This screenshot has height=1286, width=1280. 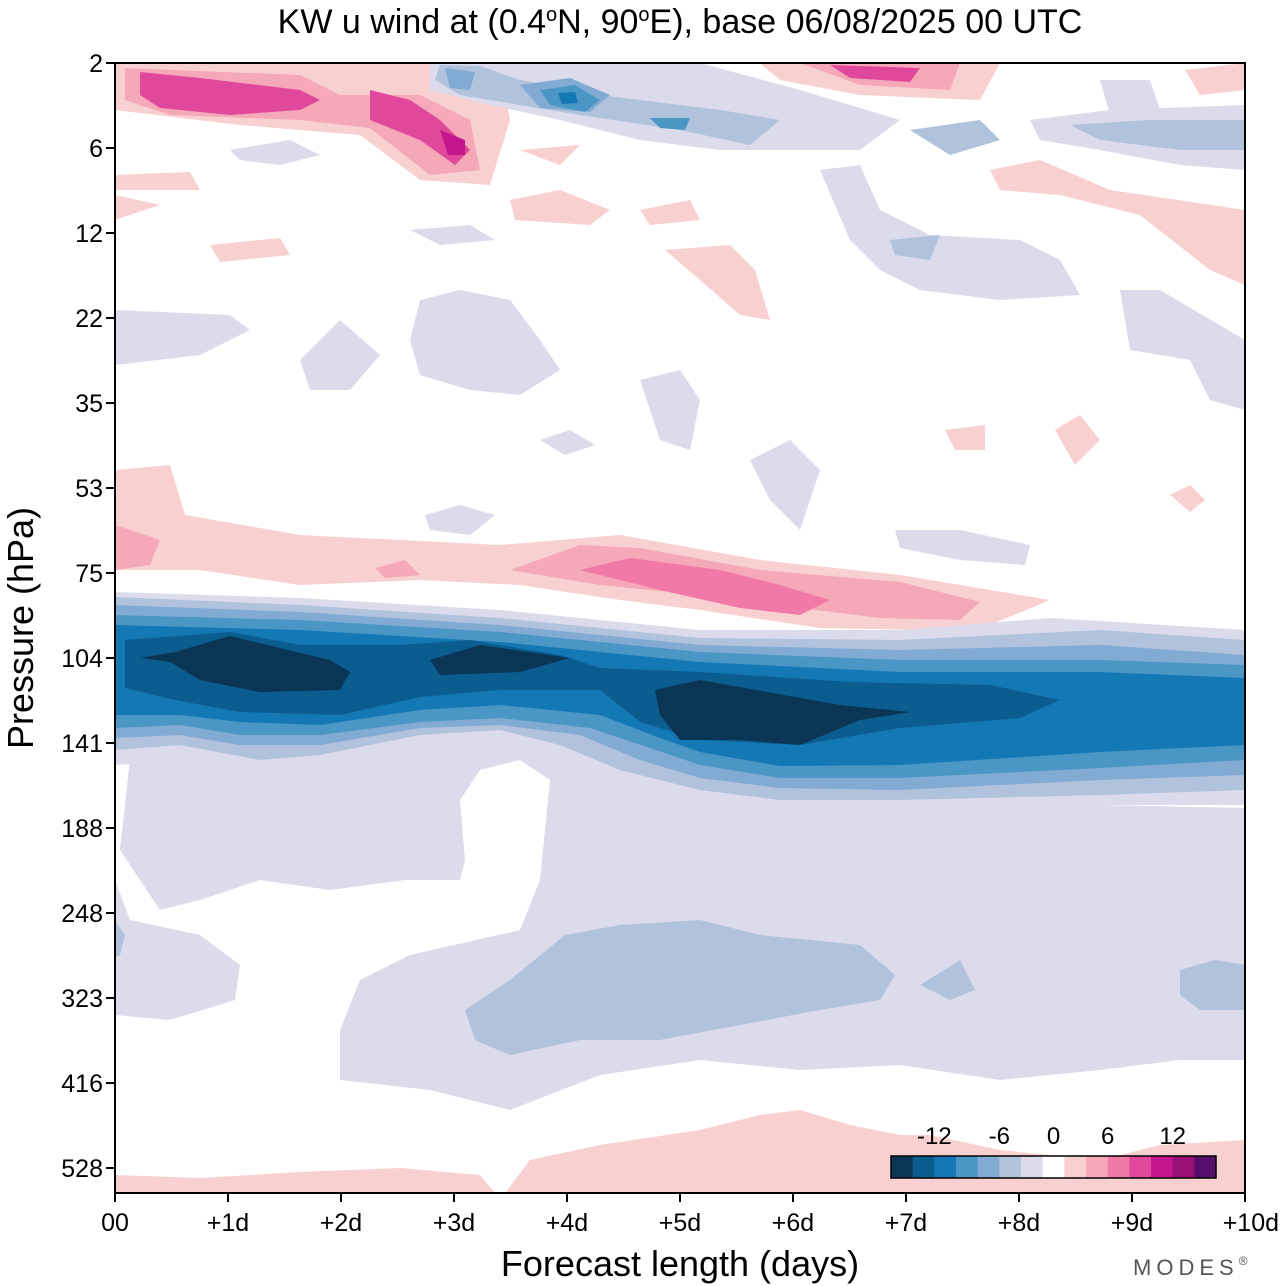 I want to click on x-tick-label: +6d, so click(x=793, y=1223).